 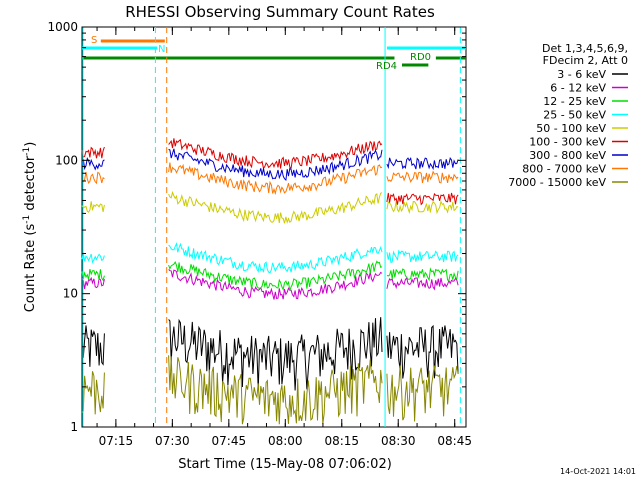 I want to click on legend-header: Det 1,3,4,5,6,9,, so click(x=585, y=48).